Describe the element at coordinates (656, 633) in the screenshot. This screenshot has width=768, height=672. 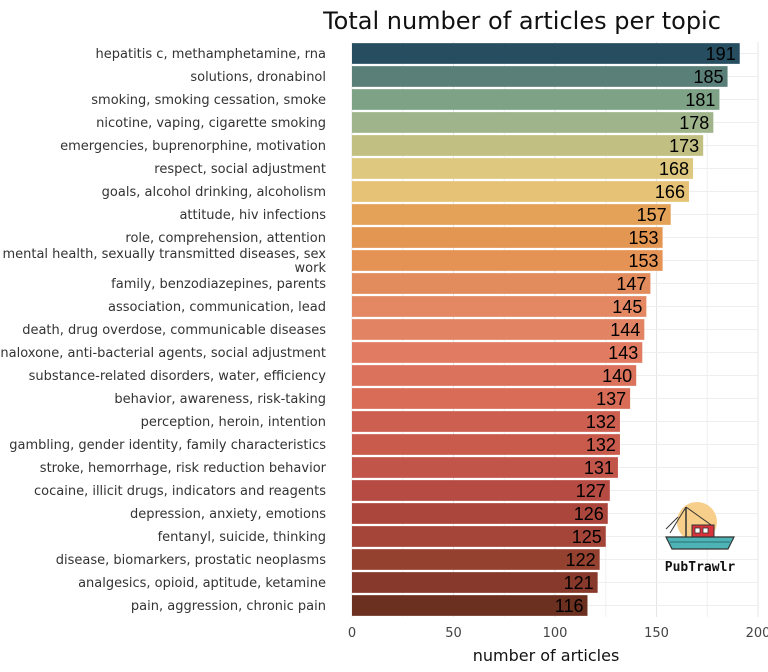
I see `x-tick-label: 150` at that location.